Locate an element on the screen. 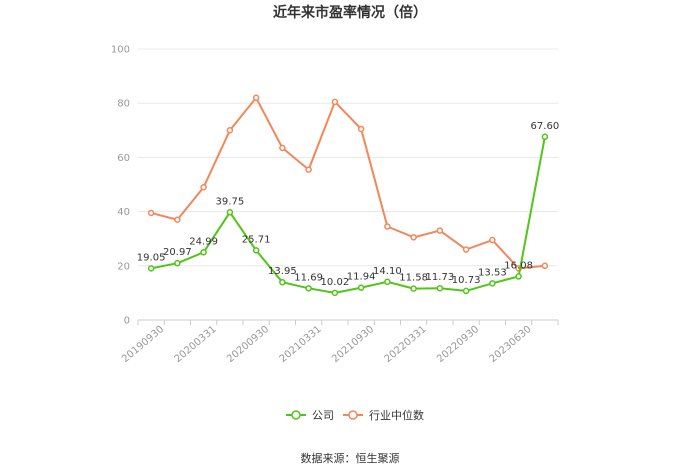 The image size is (700, 474). data-label: 13.95 is located at coordinates (282, 271).